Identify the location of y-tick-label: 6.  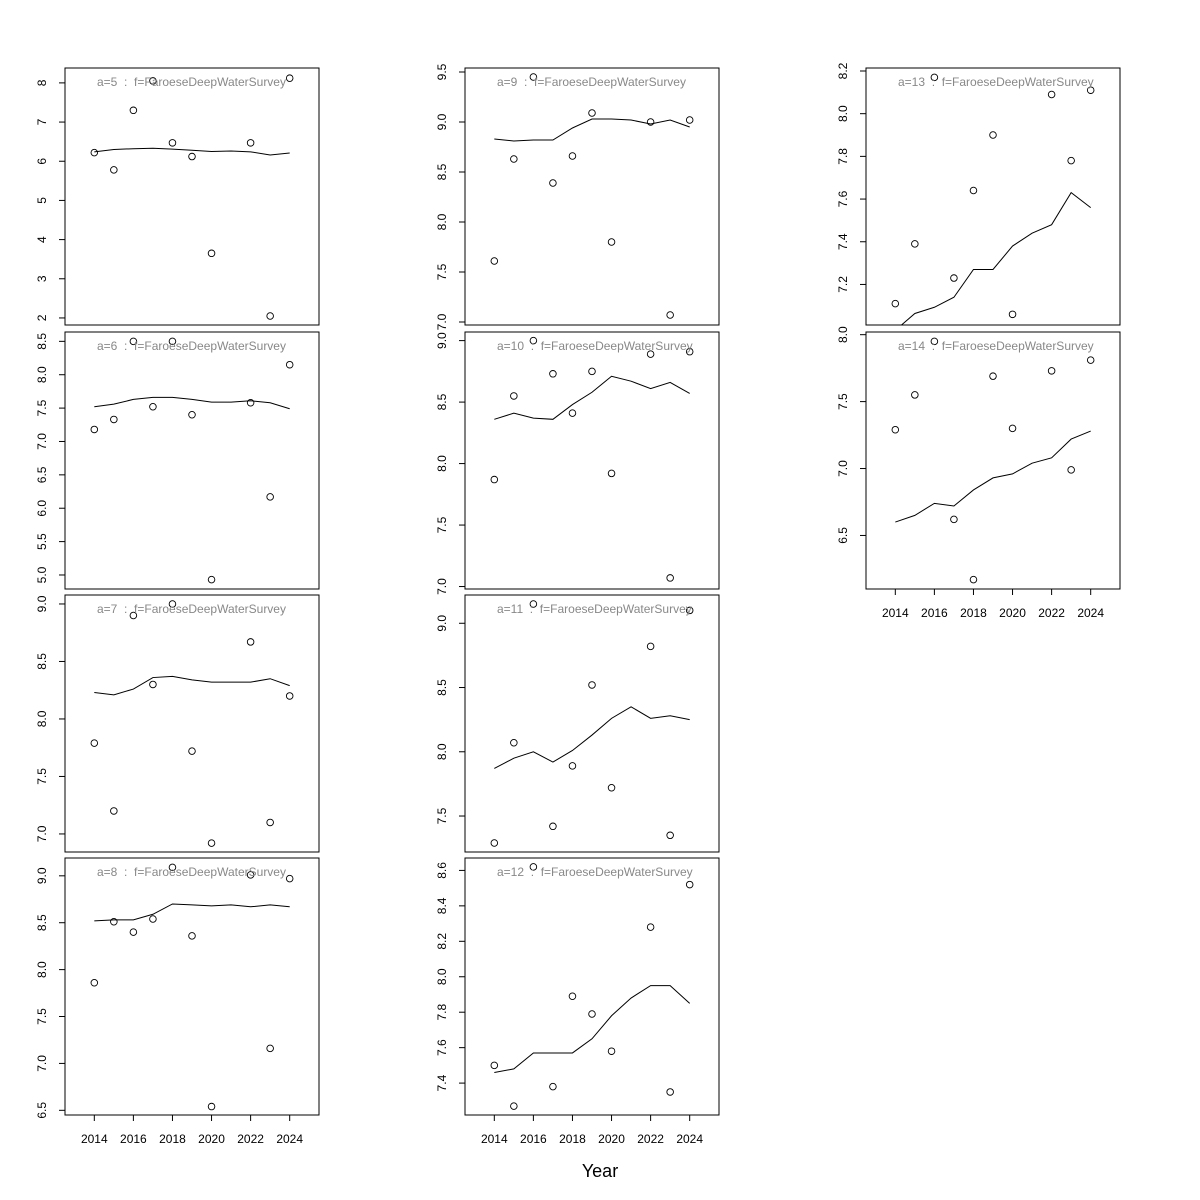
(42, 161).